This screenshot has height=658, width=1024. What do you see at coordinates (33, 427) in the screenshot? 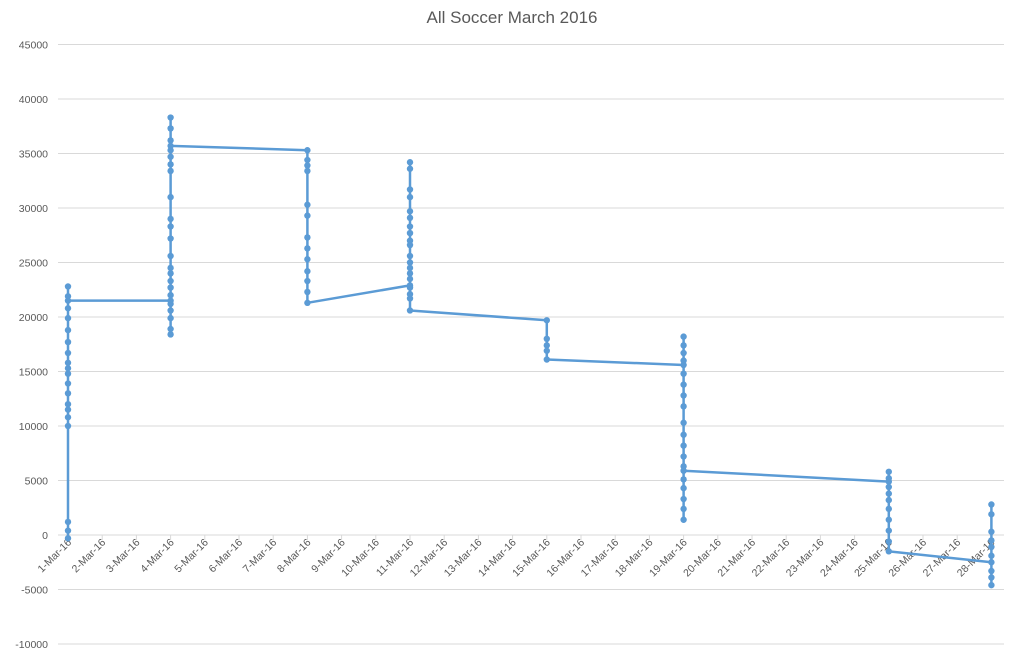
I see `y-tick-label: 10000` at bounding box center [33, 427].